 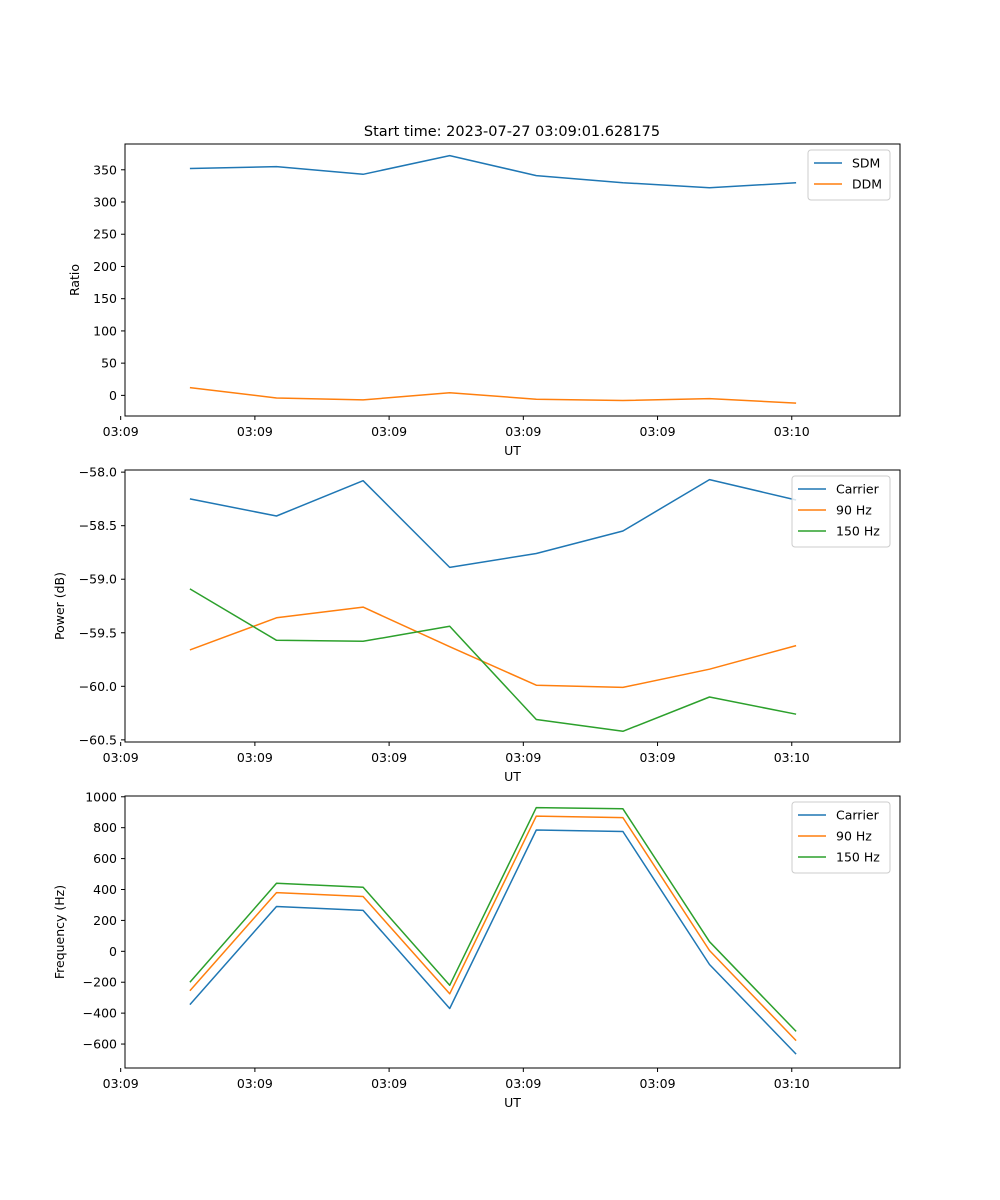 I want to click on y-tick-label: 300, so click(x=105, y=202).